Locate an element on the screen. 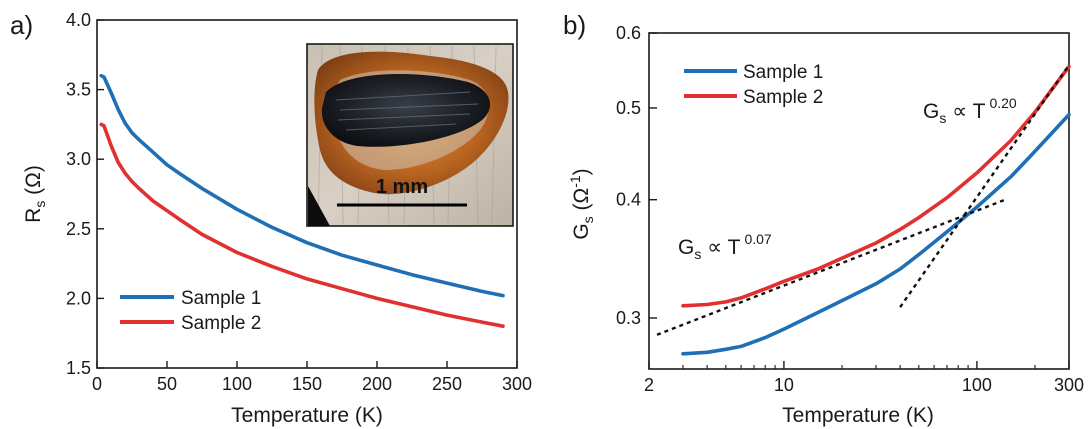  panel-b-annotation-high-t-base: G is located at coordinates (931, 111).